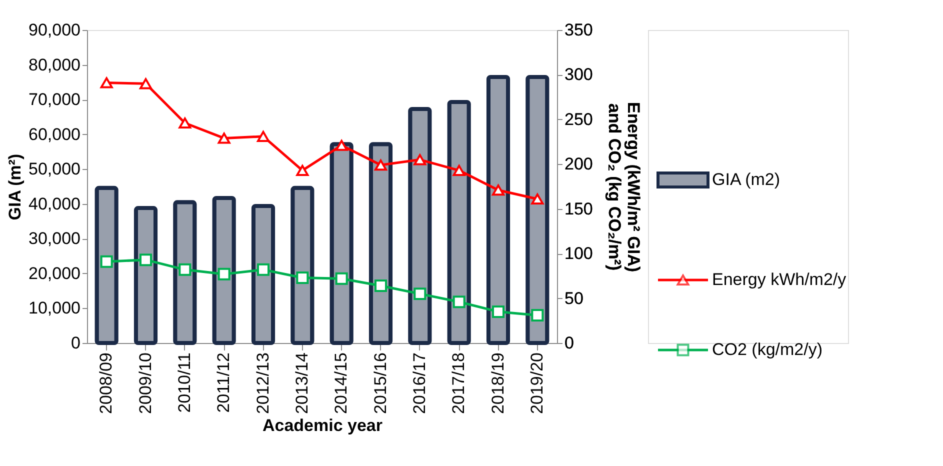  I want to click on y2-tick-label: 50, so click(574, 298).